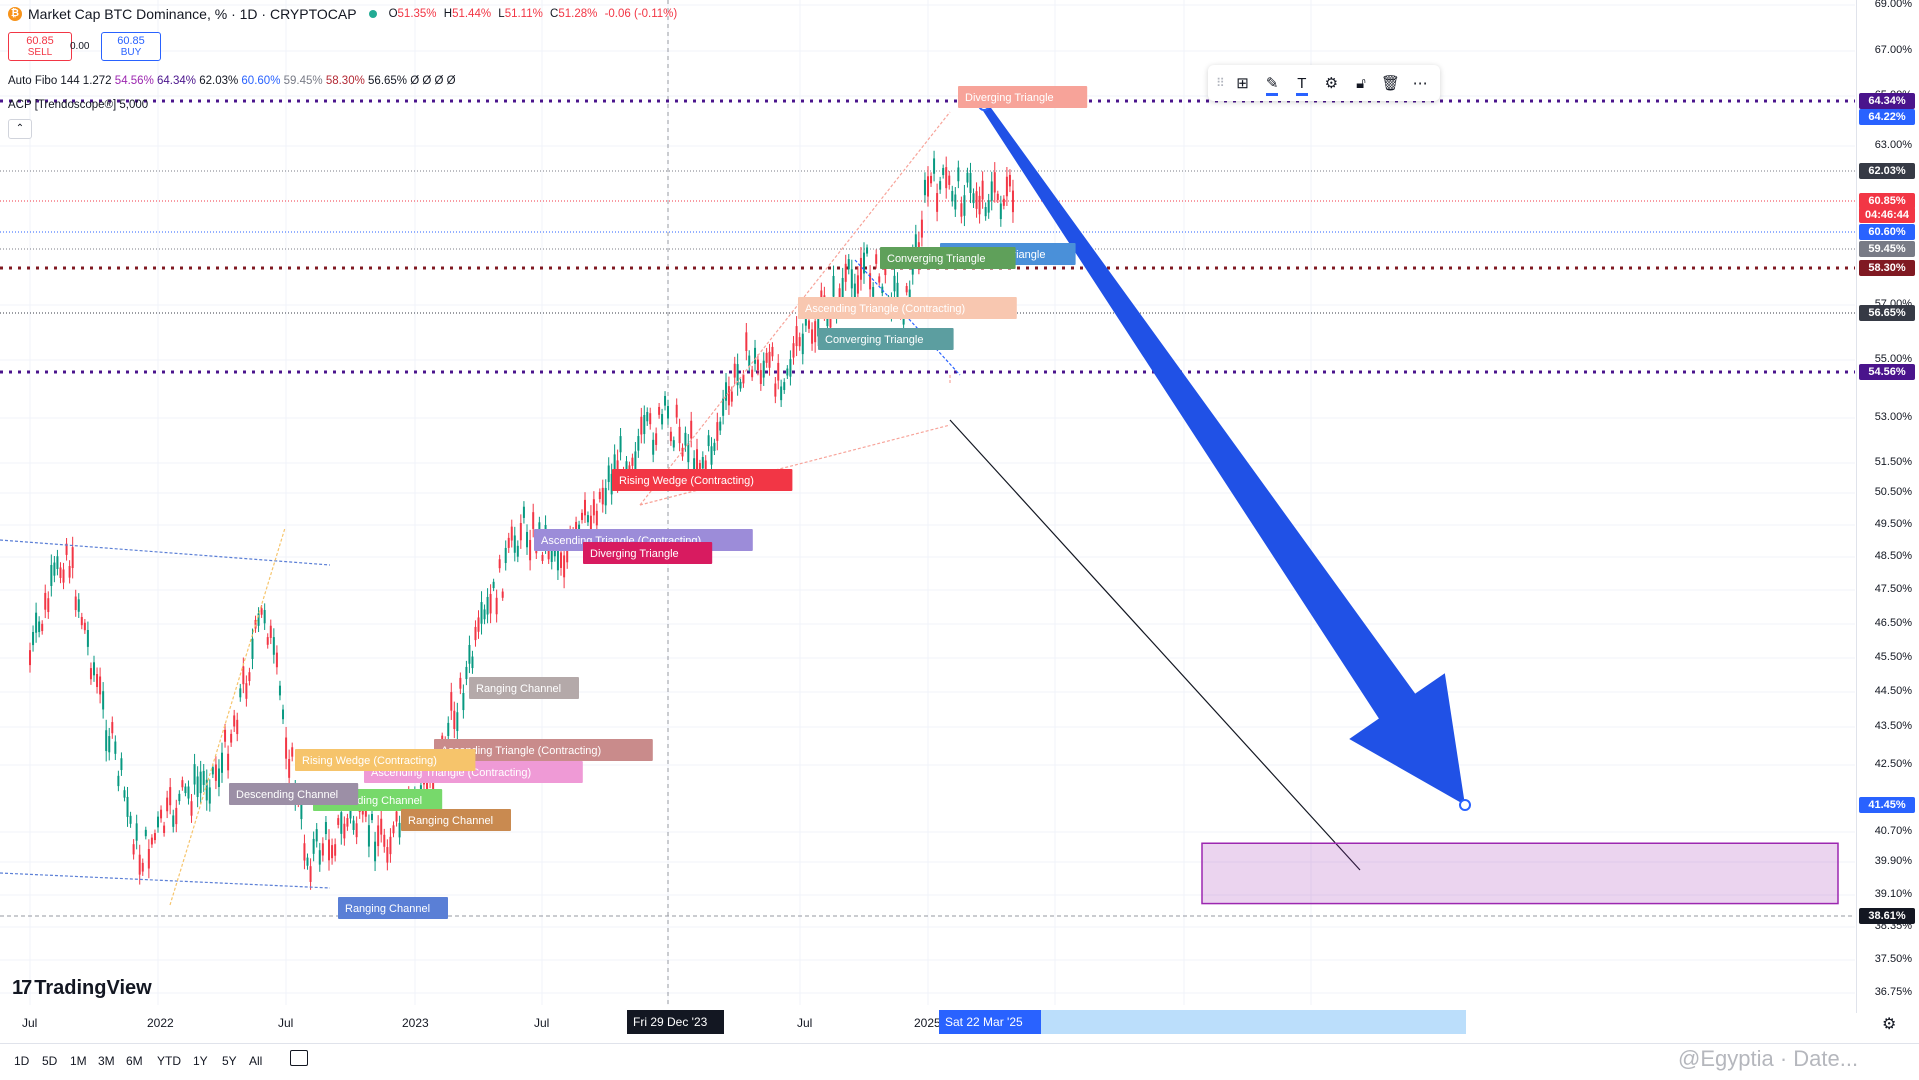  I want to click on fibo-value: 56.65%, so click(386, 81).